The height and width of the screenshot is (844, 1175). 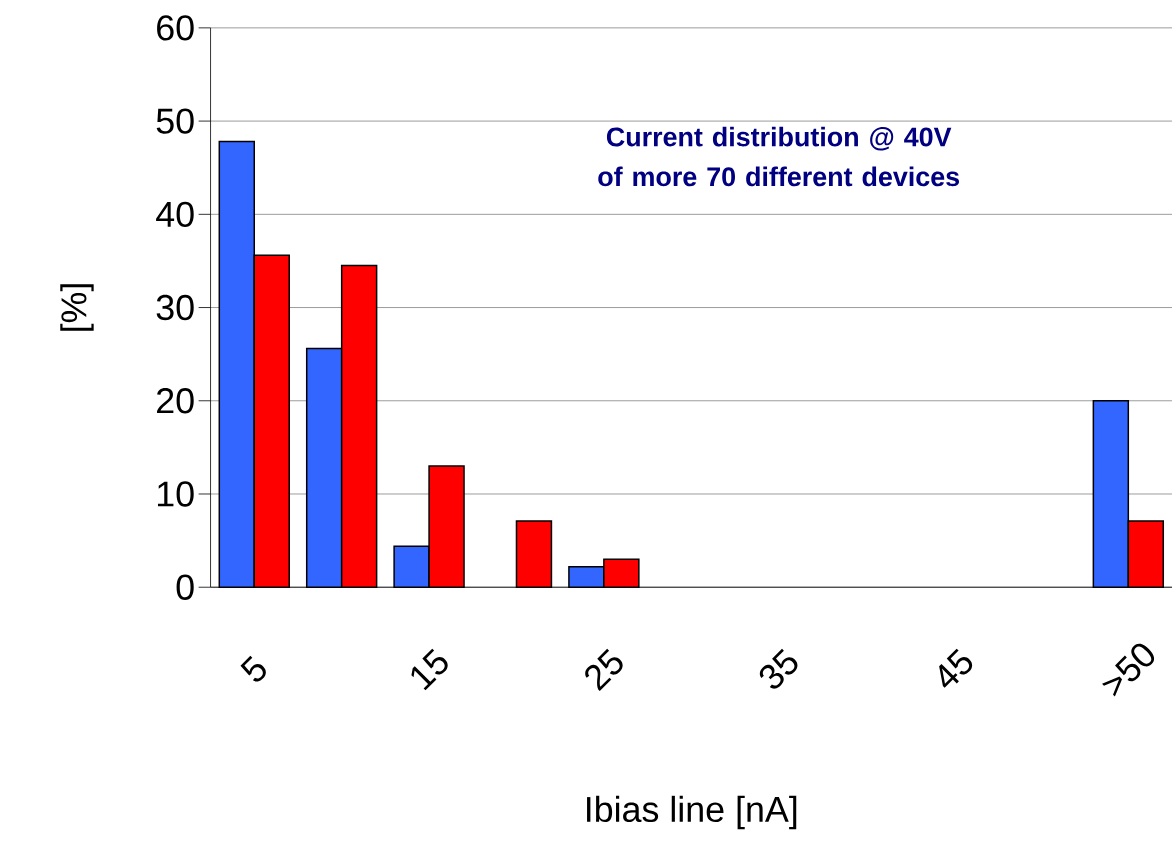 What do you see at coordinates (175, 121) in the screenshot?
I see `y-tick-label: 50` at bounding box center [175, 121].